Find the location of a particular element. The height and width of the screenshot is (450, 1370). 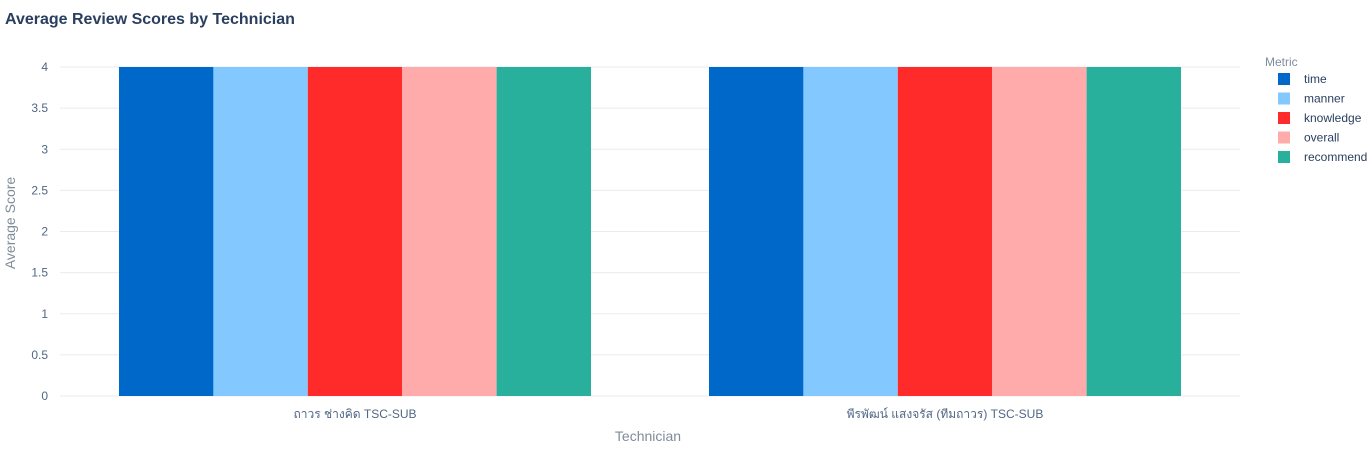

legend-item-knowledge: knowledge is located at coordinates (1320, 118).